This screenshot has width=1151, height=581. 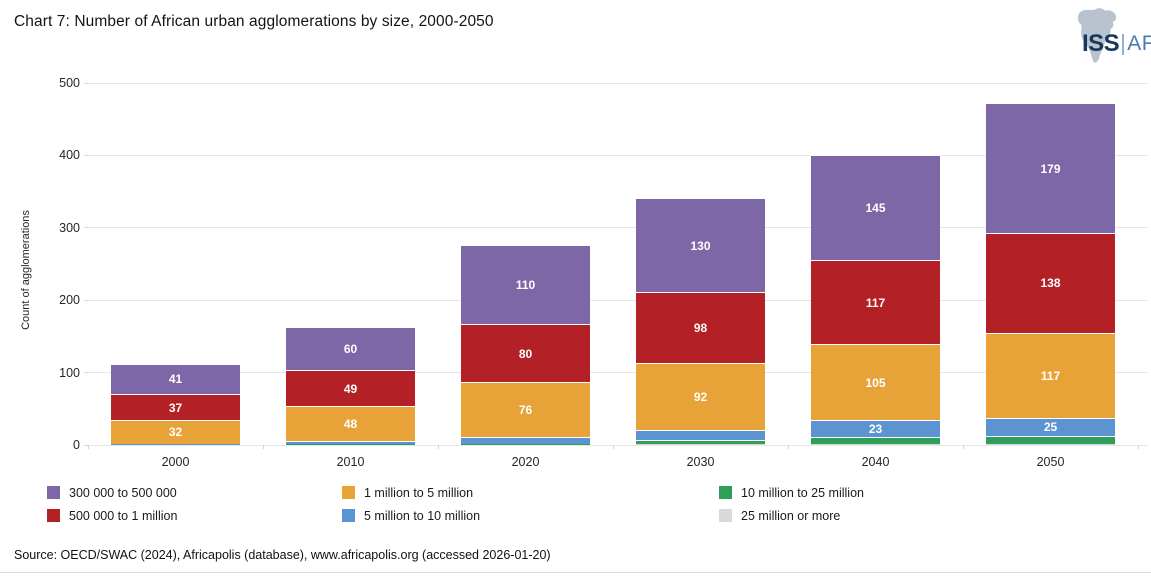 I want to click on legend-item: 1 million to 5 million, so click(x=411, y=492).